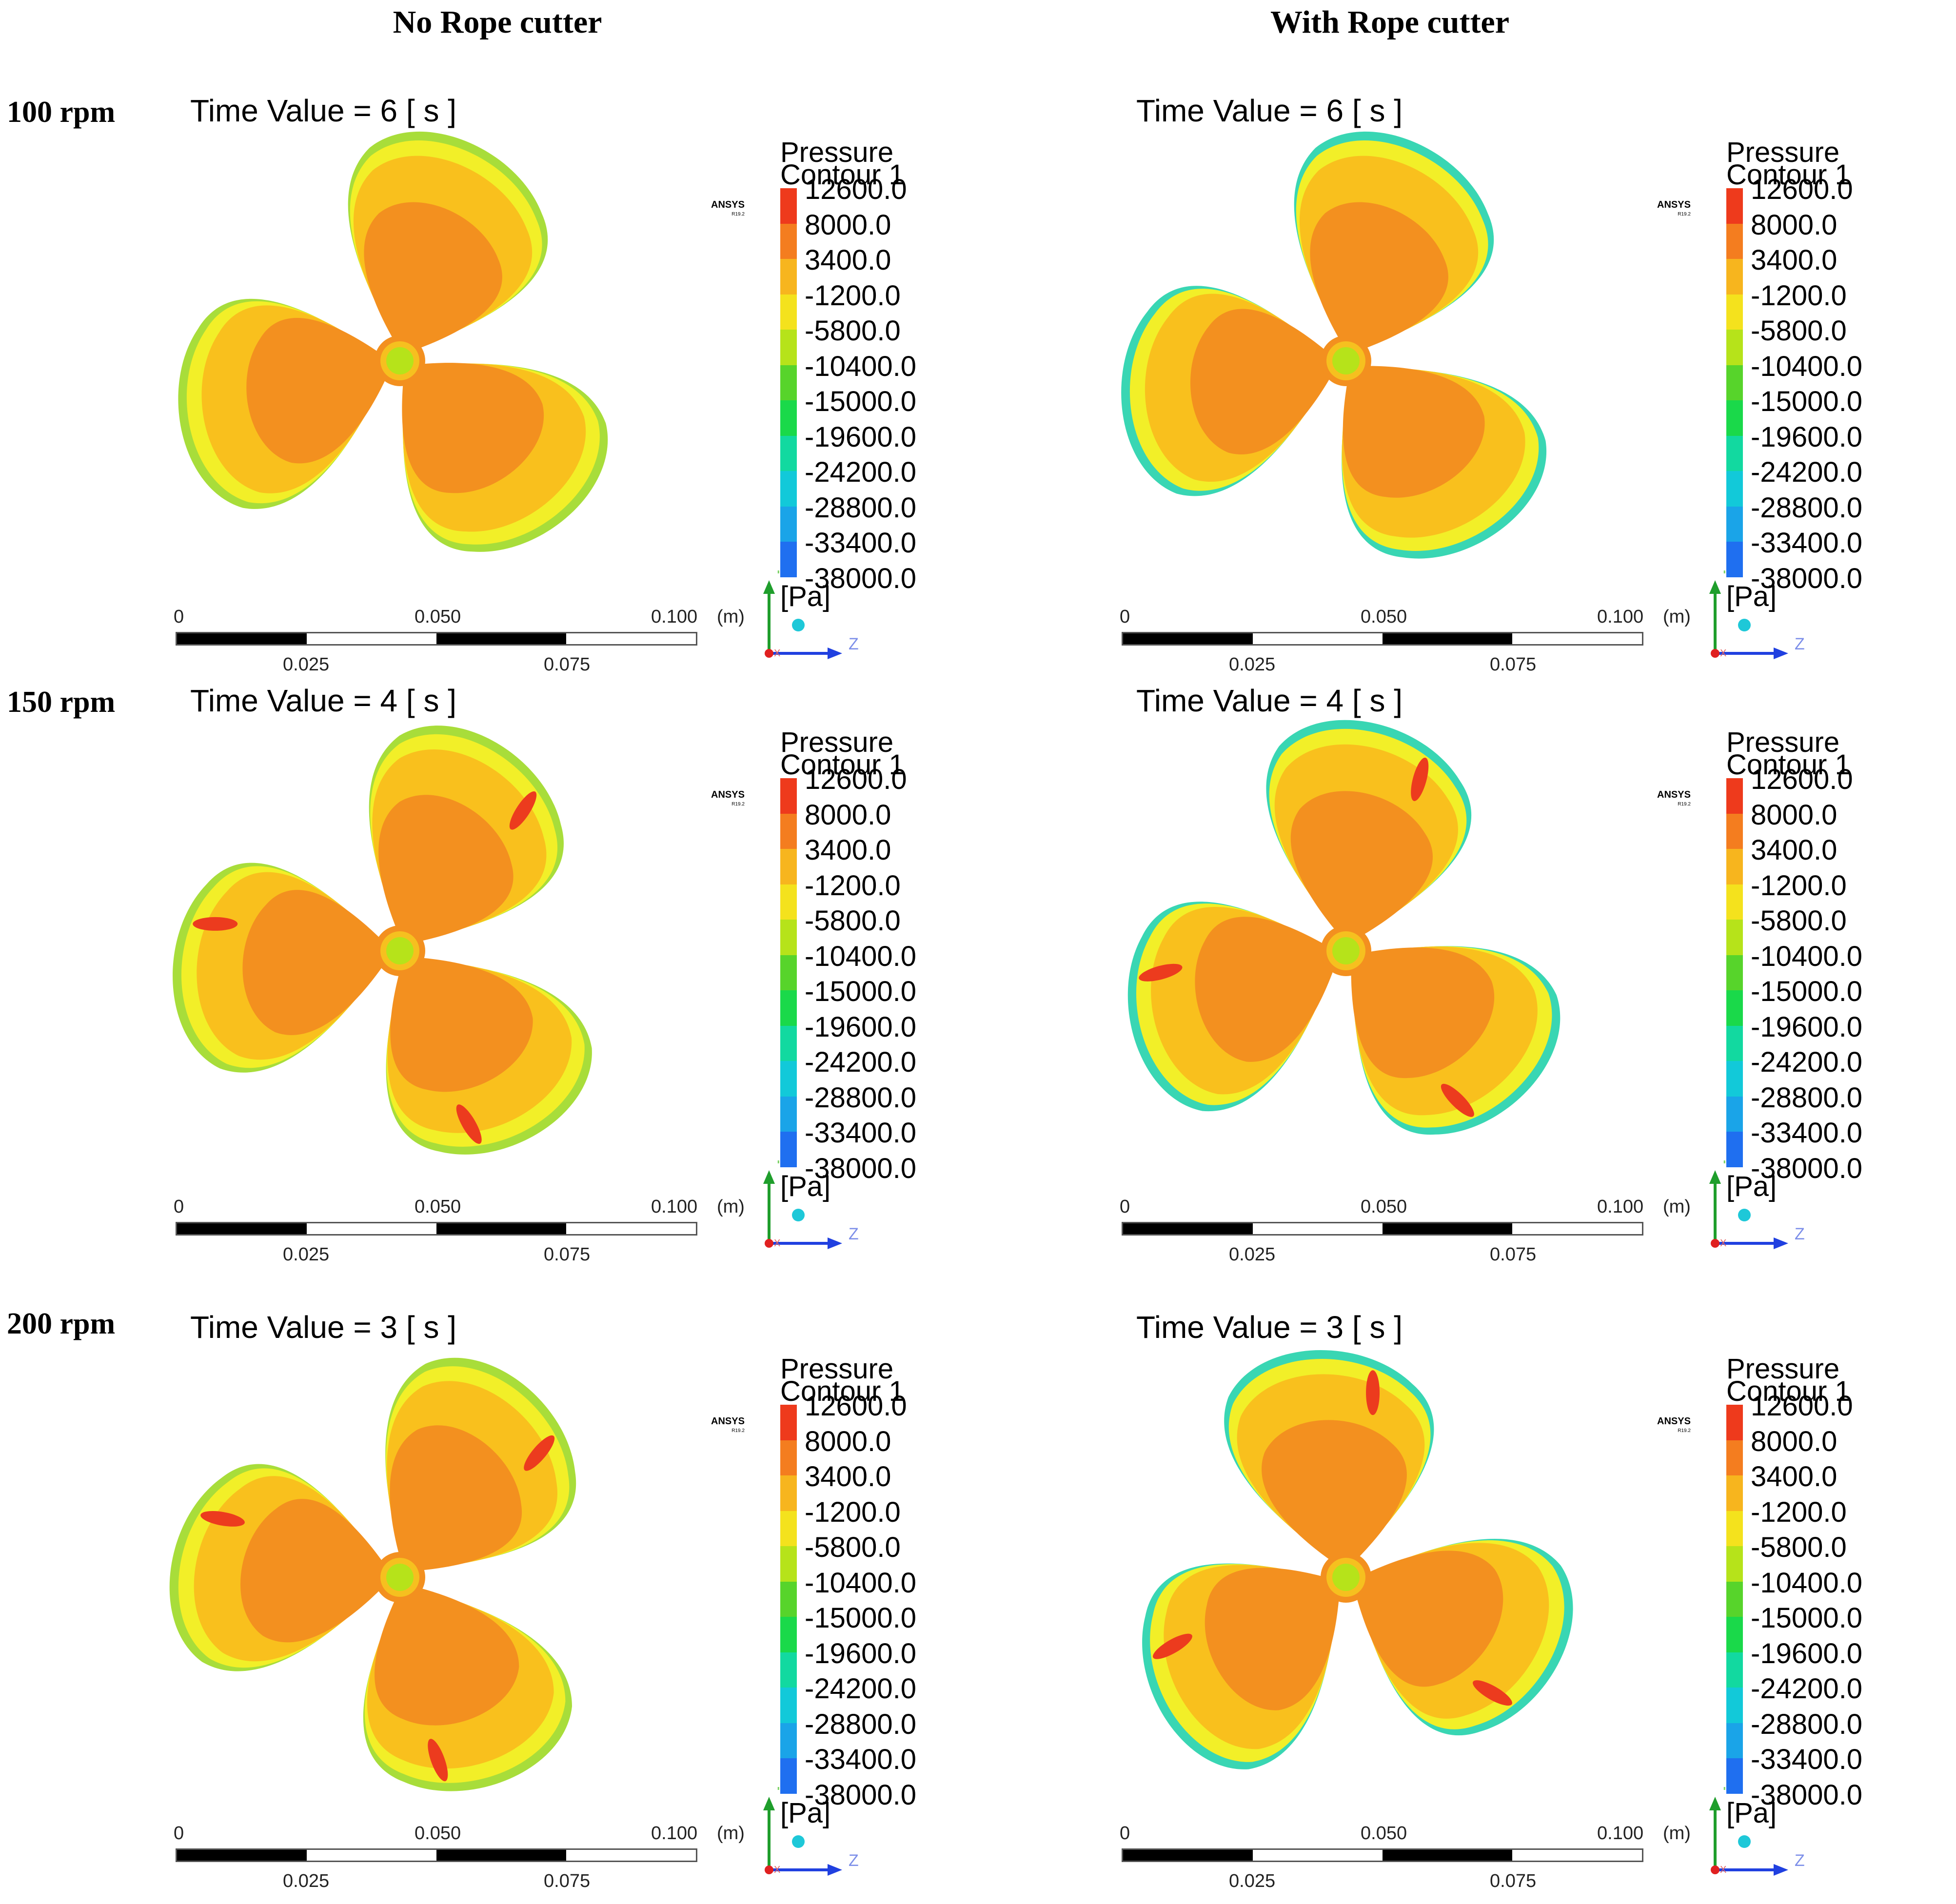 The height and width of the screenshot is (1904, 1956). I want to click on column-heading-with-rope-cutter: With Rope cutter, so click(1390, 22).